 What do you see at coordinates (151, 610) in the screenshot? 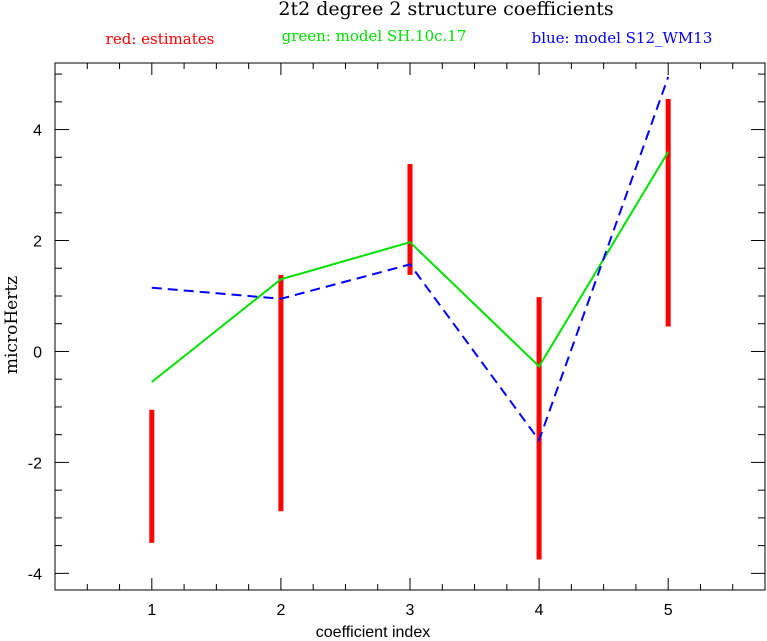
I see `x-tick-label: 1` at bounding box center [151, 610].